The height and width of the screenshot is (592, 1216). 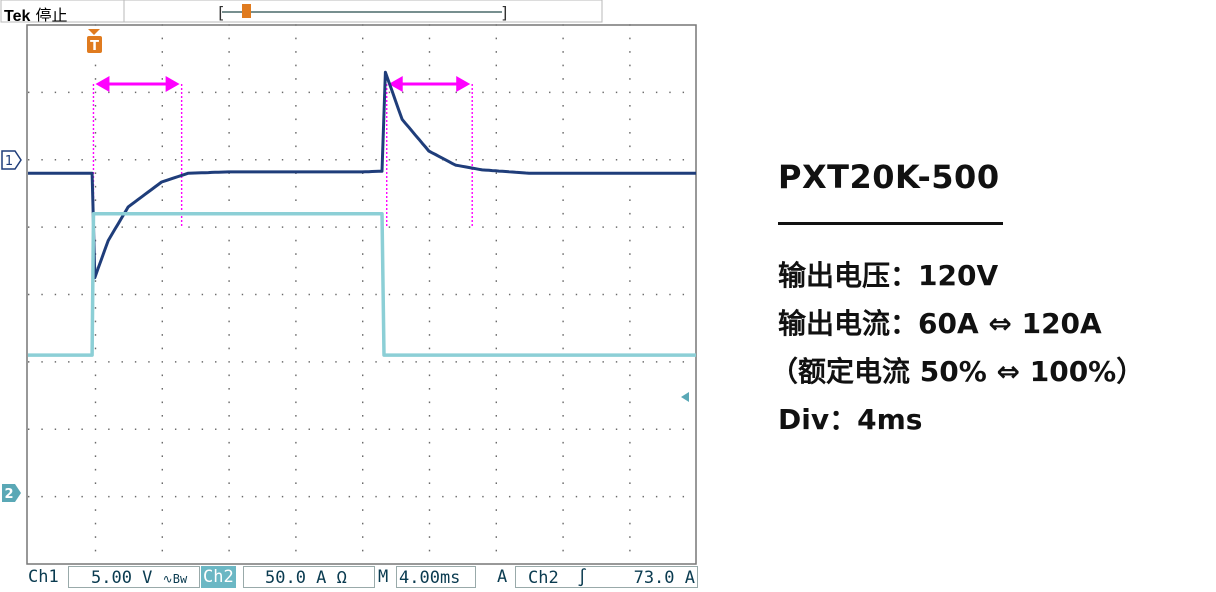 I want to click on trigger-level-marker, so click(x=685, y=397).